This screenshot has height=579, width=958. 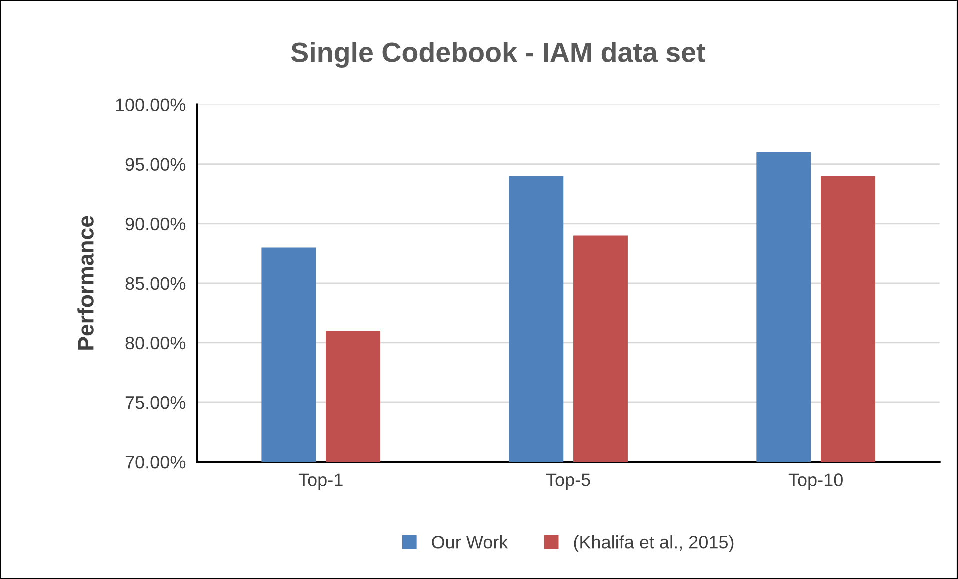 I want to click on y-tick-label: 95.00%, so click(x=156, y=165).